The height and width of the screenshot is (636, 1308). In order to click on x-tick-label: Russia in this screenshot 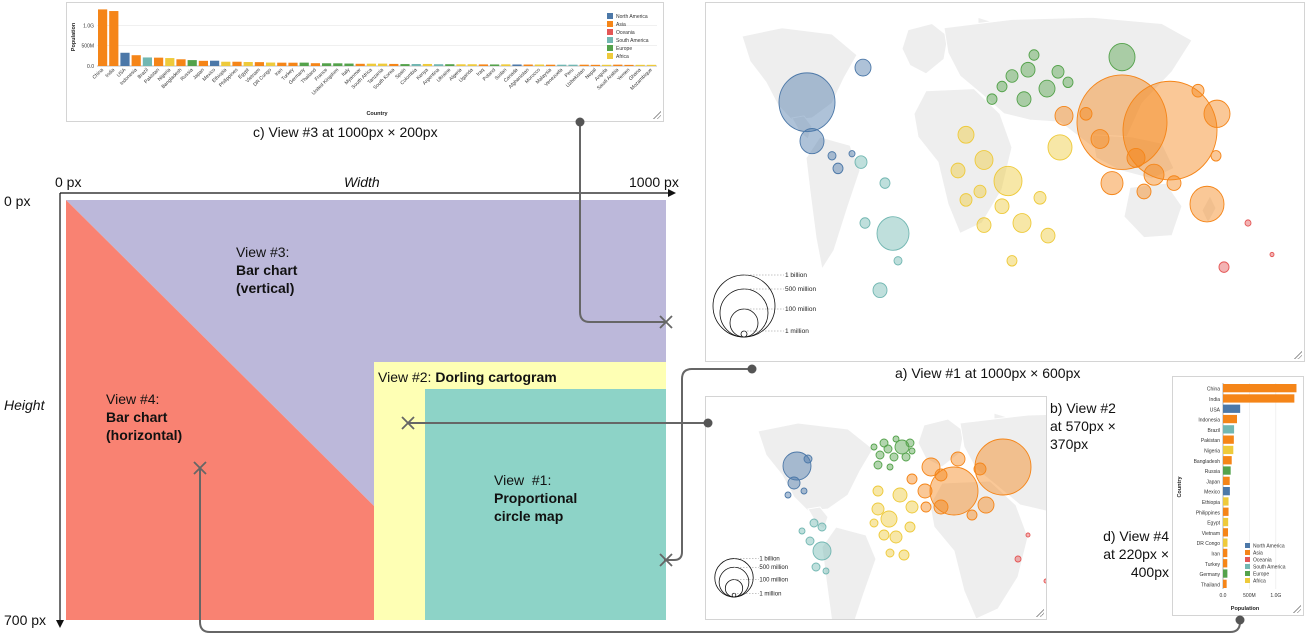, I will do `click(187, 74)`.